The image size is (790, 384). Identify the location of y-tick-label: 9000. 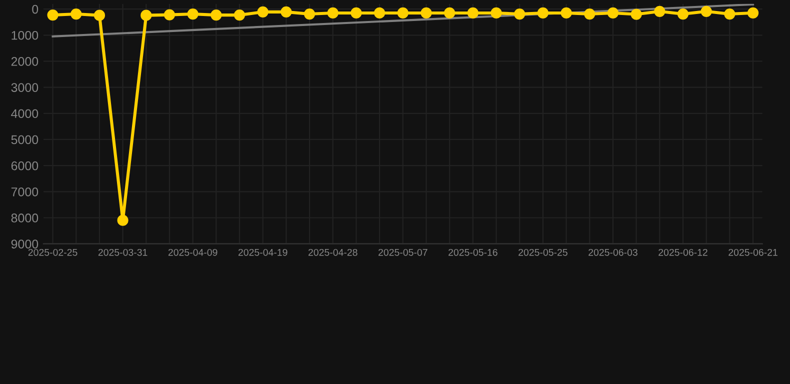
(24, 244).